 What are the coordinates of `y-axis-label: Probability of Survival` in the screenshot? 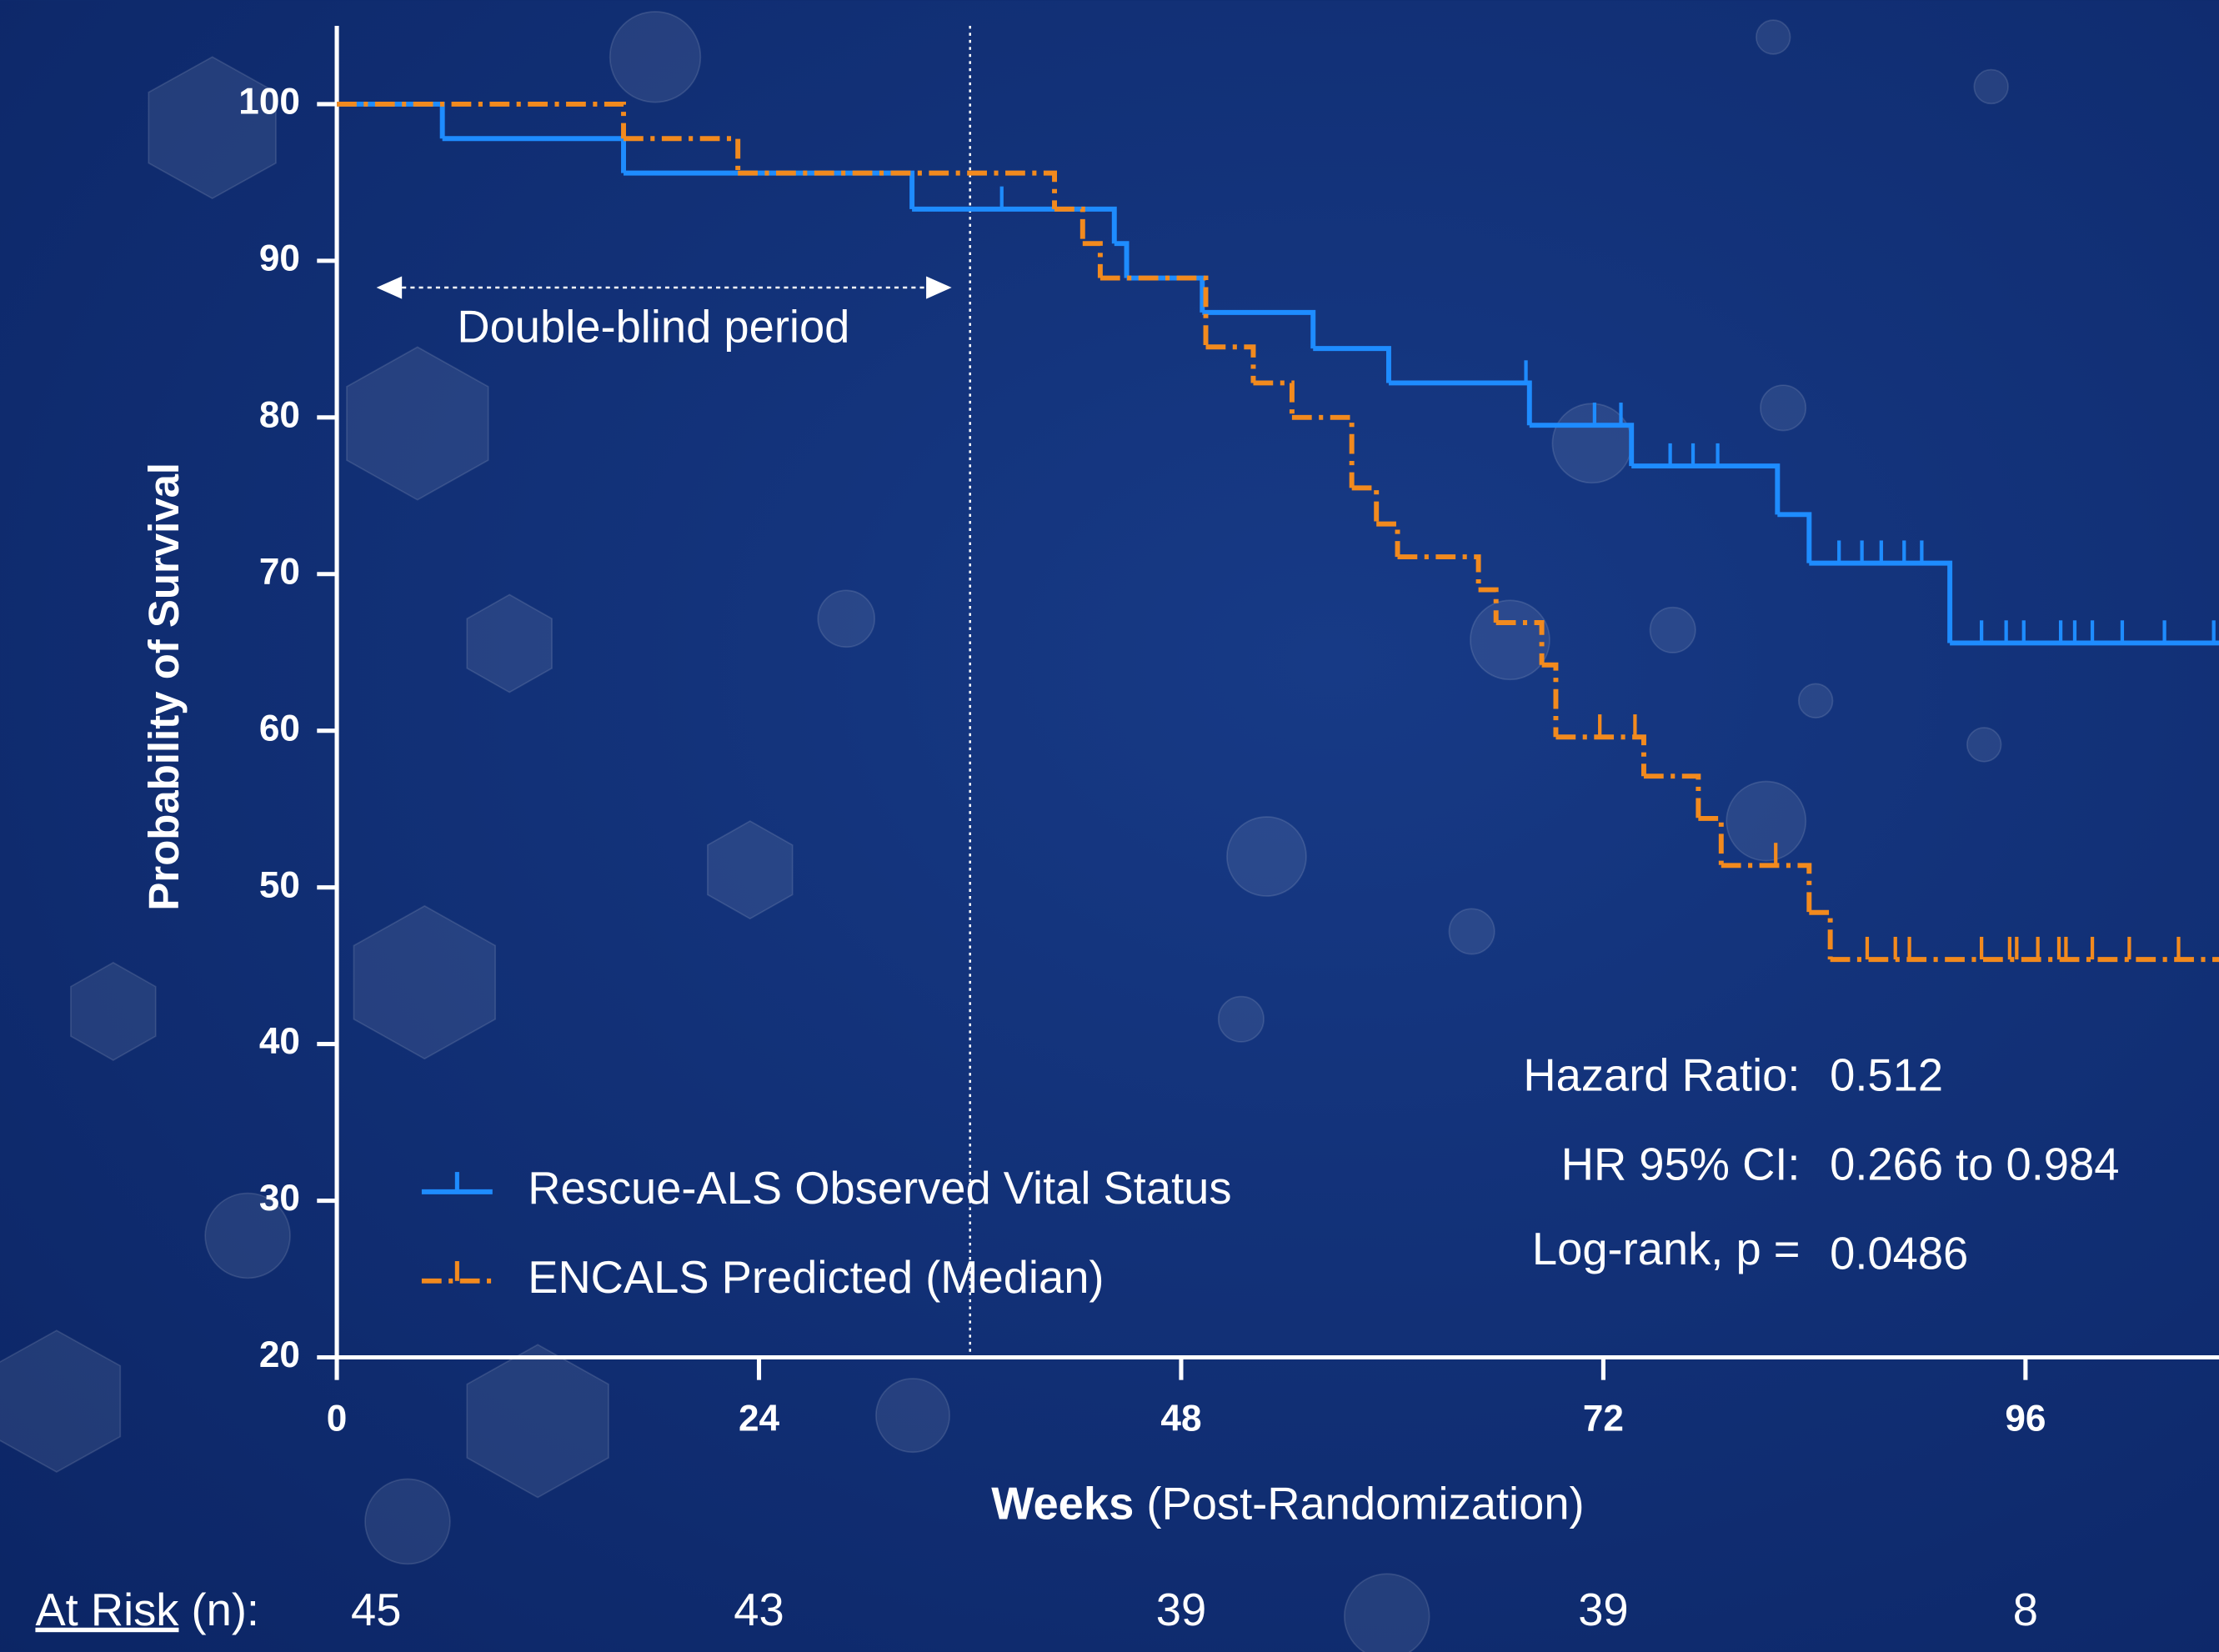 It's located at (164, 687).